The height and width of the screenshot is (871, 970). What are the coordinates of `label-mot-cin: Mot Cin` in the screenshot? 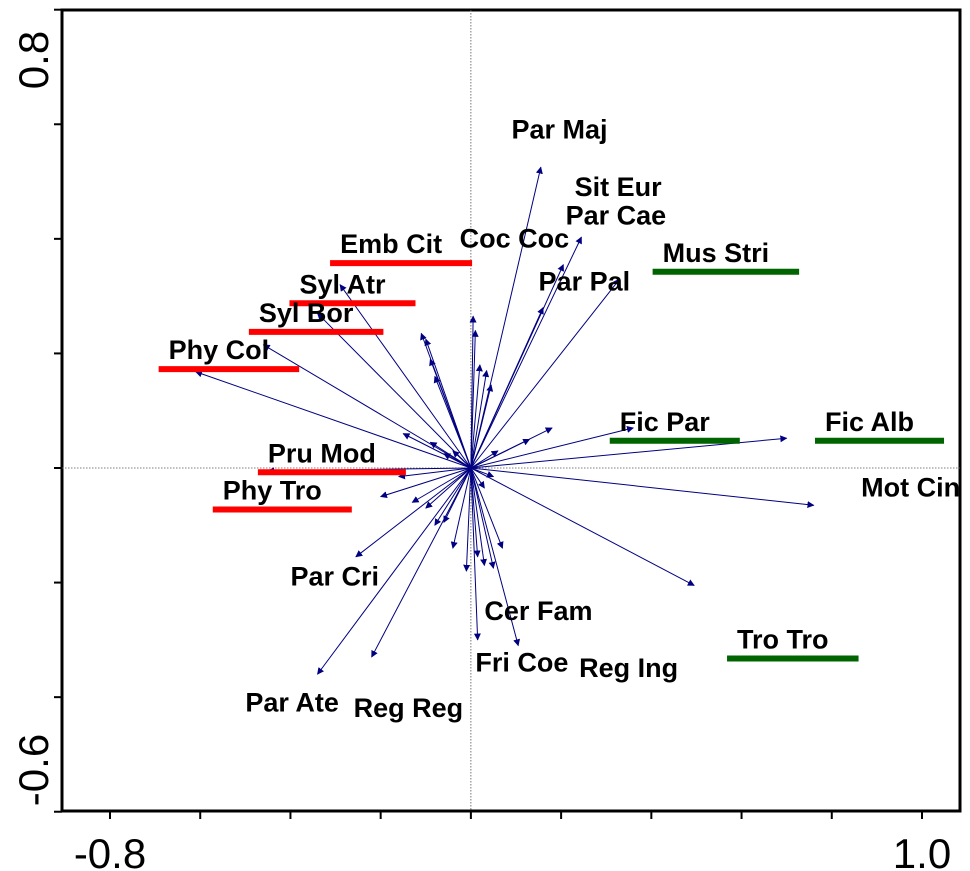 It's located at (910, 488).